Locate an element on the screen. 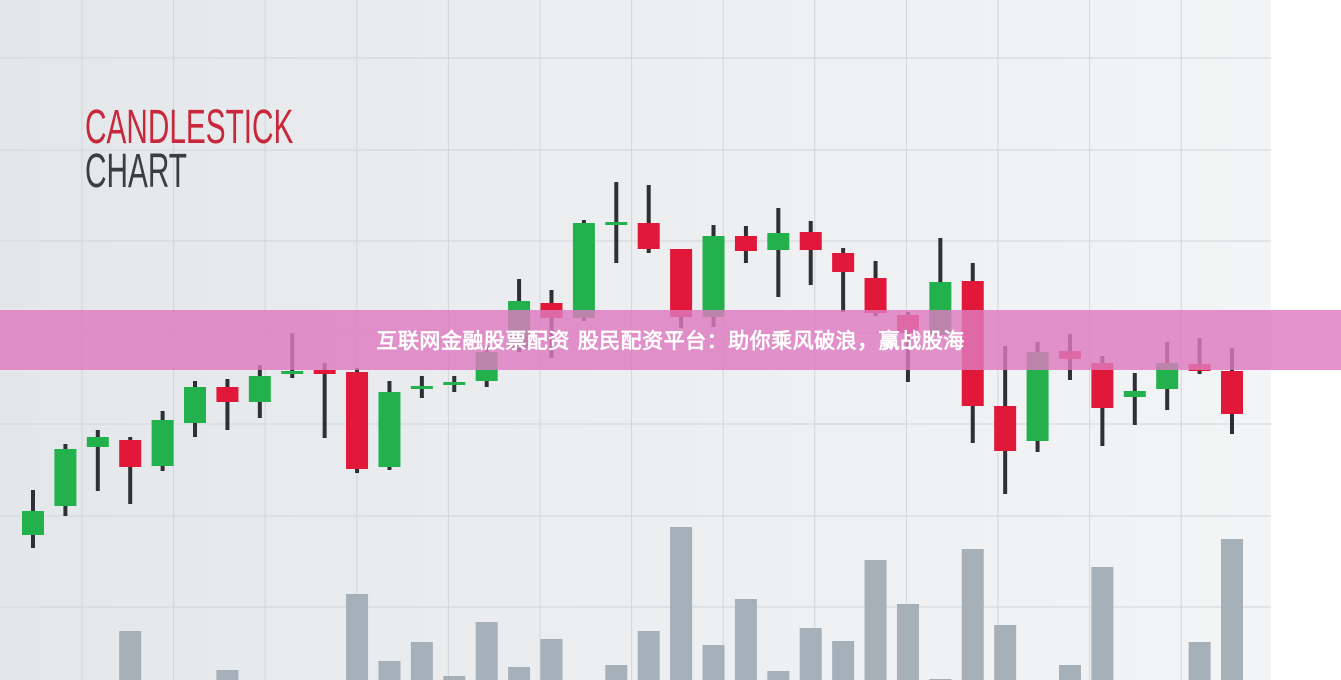 The image size is (1341, 680). chart-subtitle: CHART is located at coordinates (136, 171).